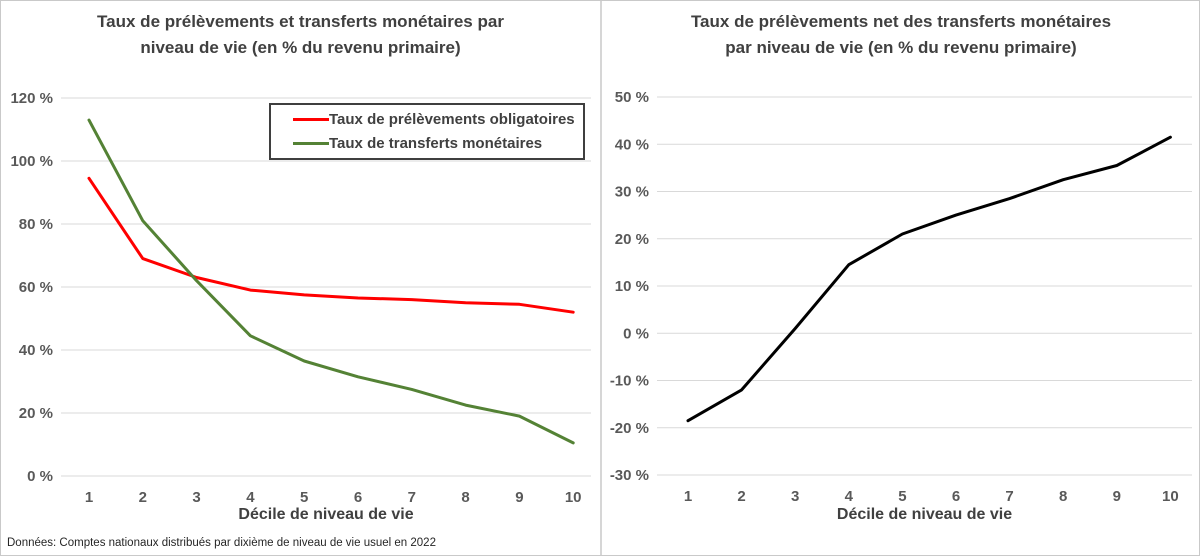 This screenshot has height=556, width=1200. What do you see at coordinates (36, 287) in the screenshot?
I see `svg-text: 60 %` at bounding box center [36, 287].